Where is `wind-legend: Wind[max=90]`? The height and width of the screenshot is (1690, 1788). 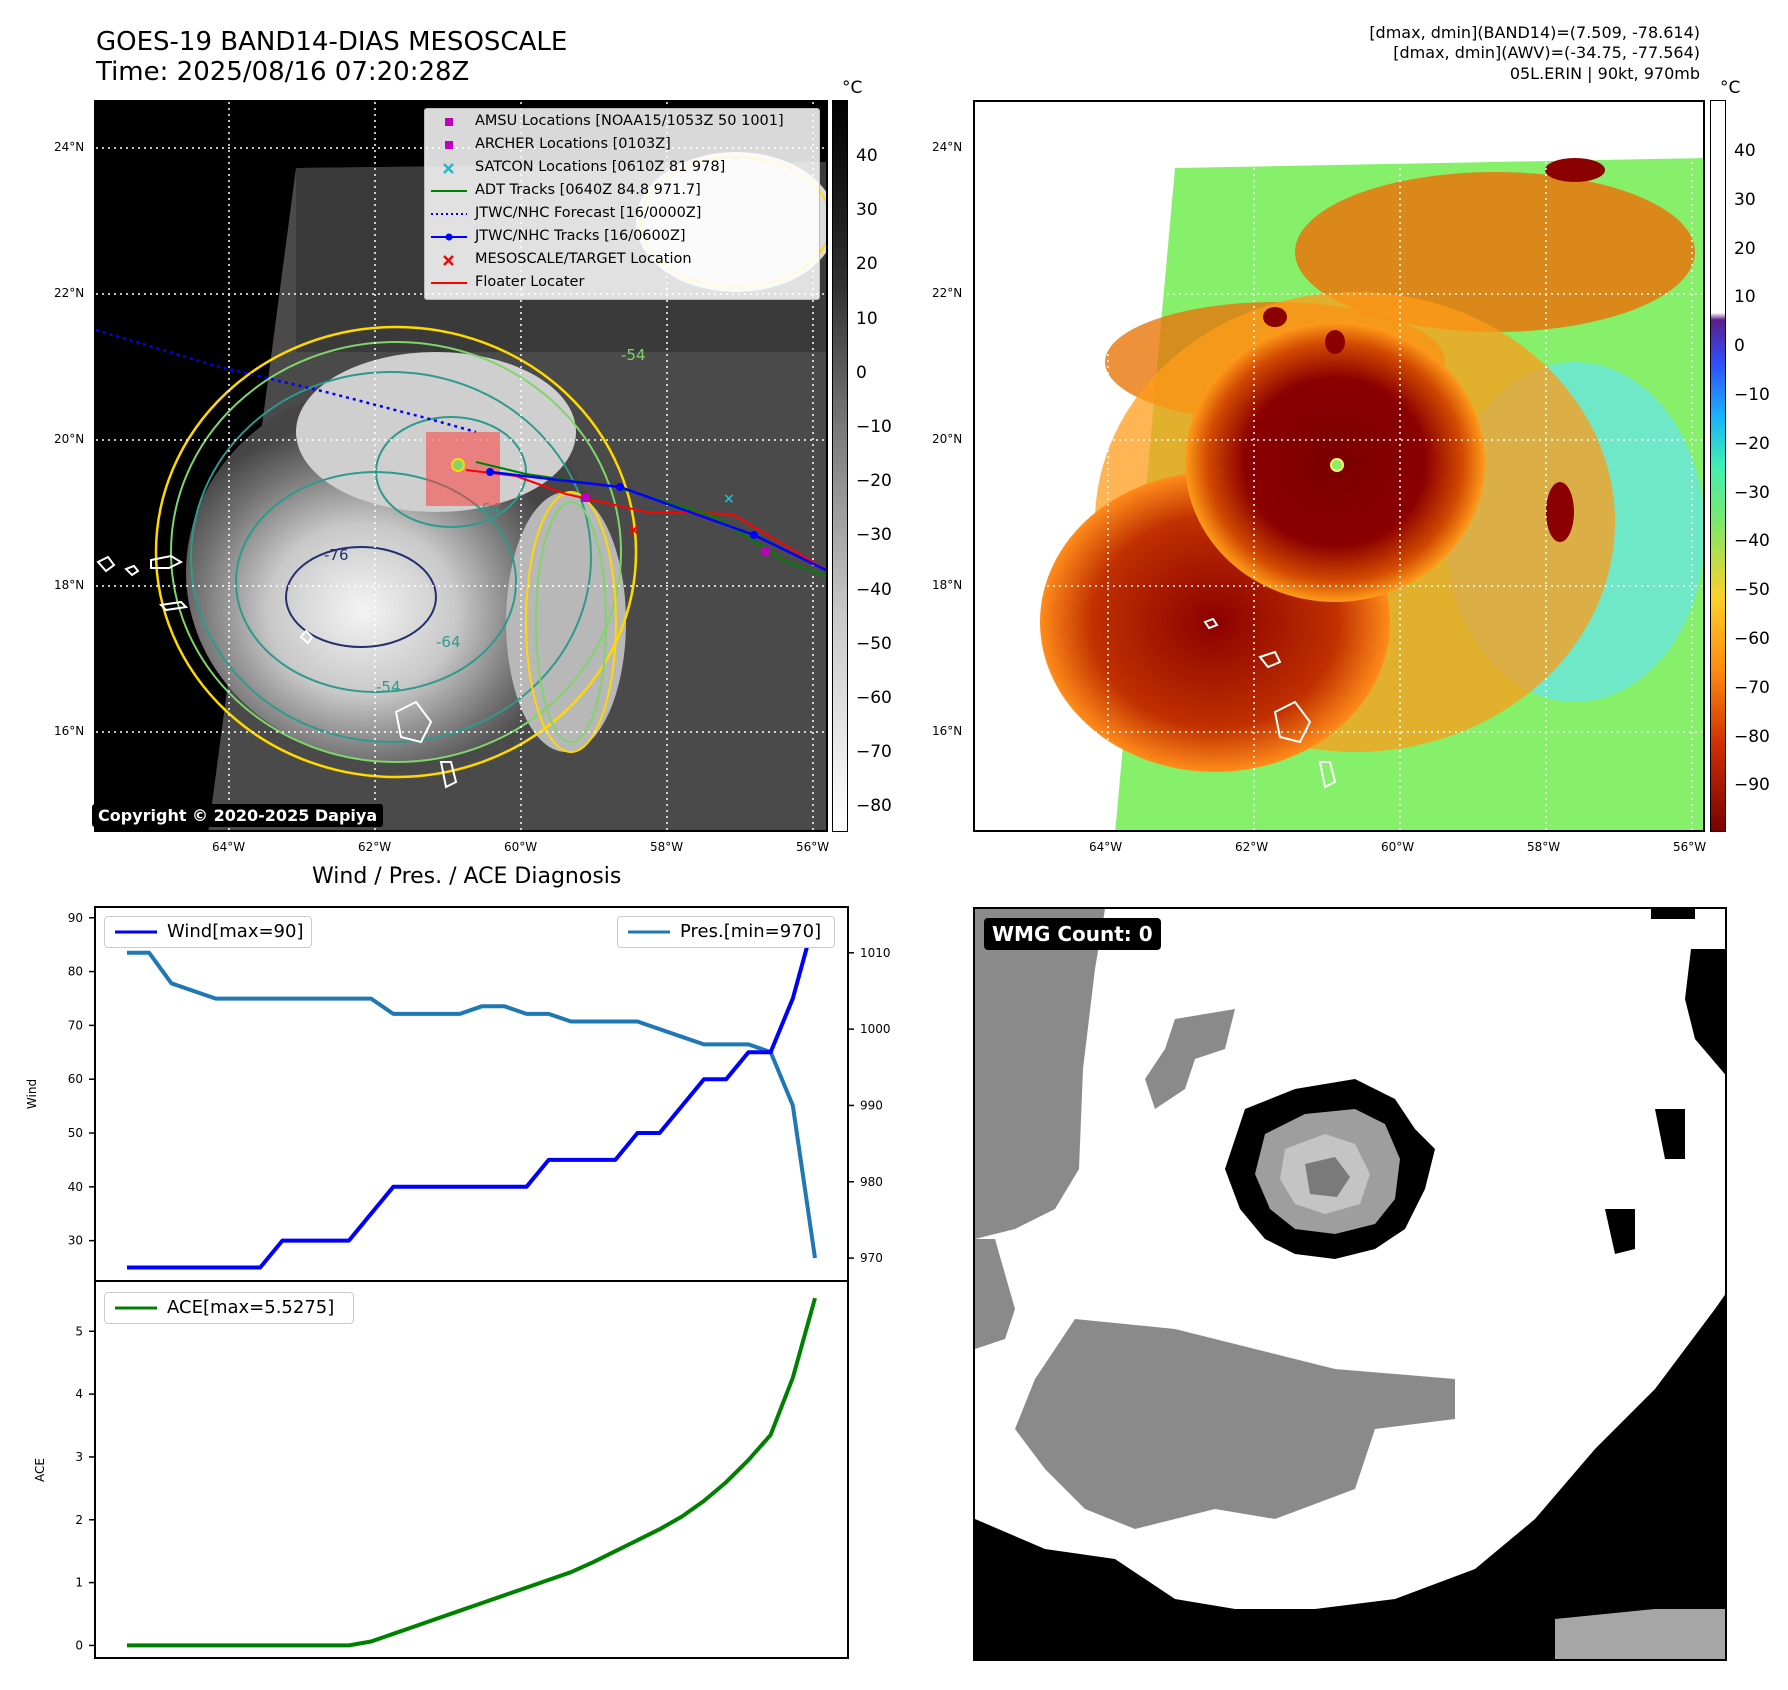
wind-legend: Wind[max=90] is located at coordinates (208, 932).